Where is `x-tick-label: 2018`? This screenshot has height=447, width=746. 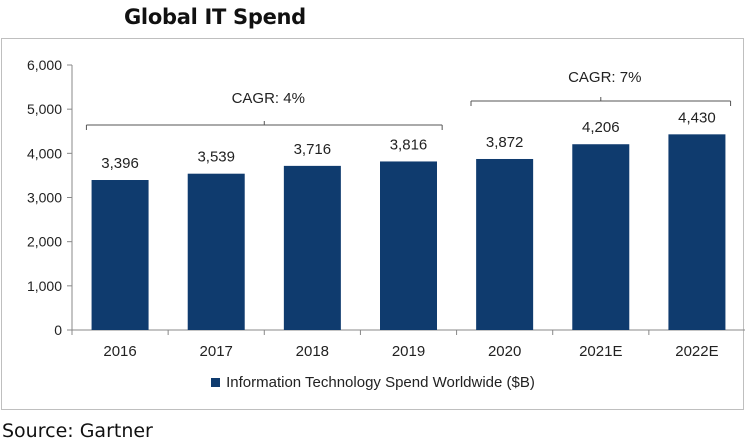
x-tick-label: 2018 is located at coordinates (312, 351).